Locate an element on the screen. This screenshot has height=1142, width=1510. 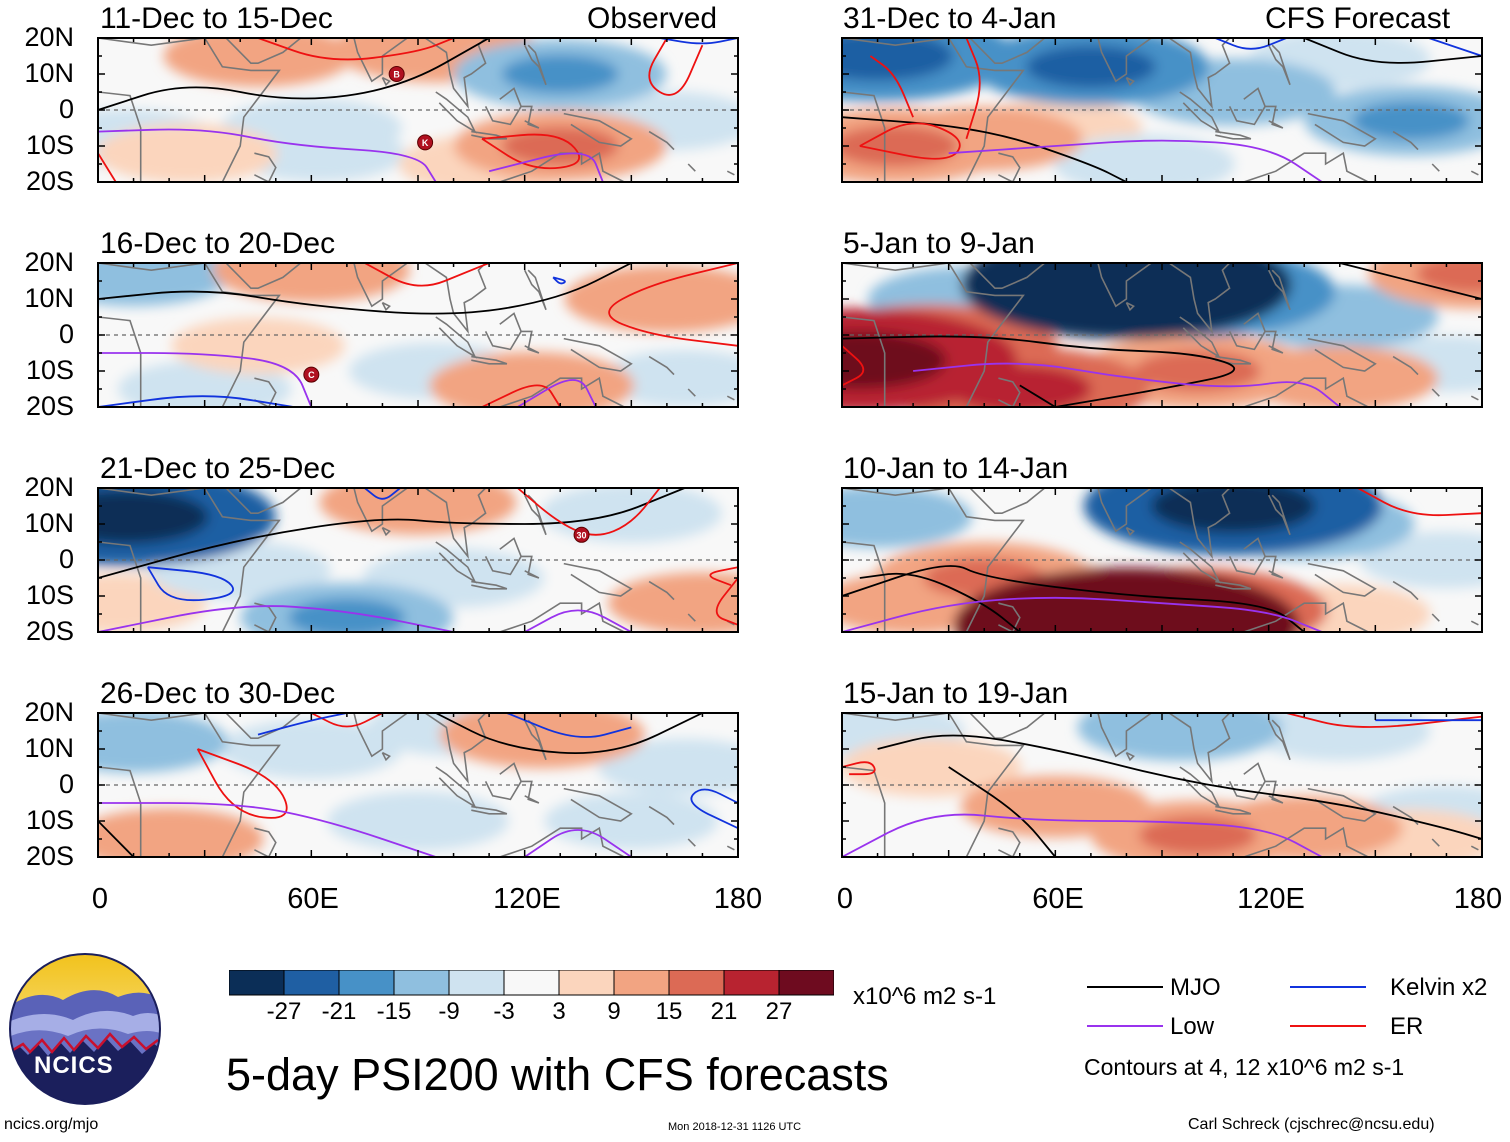
panel-3-map: 30 is located at coordinates (418, 560).